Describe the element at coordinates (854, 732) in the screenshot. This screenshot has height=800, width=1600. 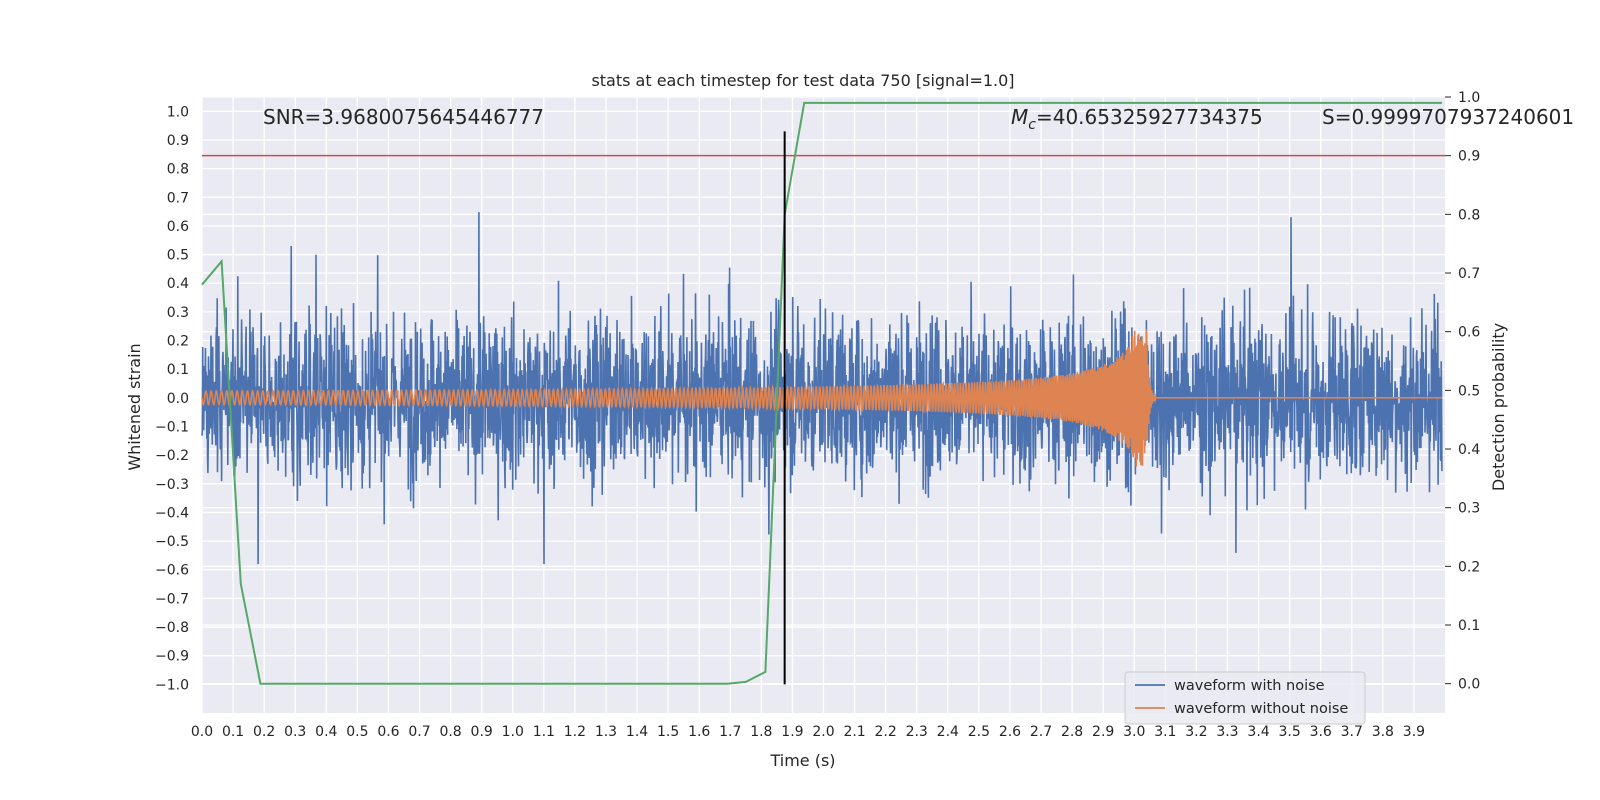
I see `x-tick-label: 2.1` at that location.